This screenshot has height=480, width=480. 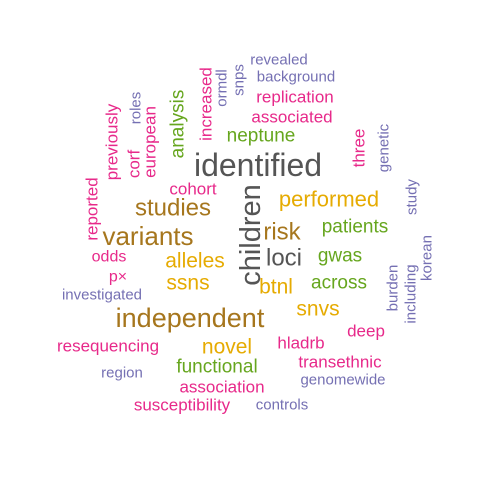 I want to click on word-1: identified, so click(x=258, y=165).